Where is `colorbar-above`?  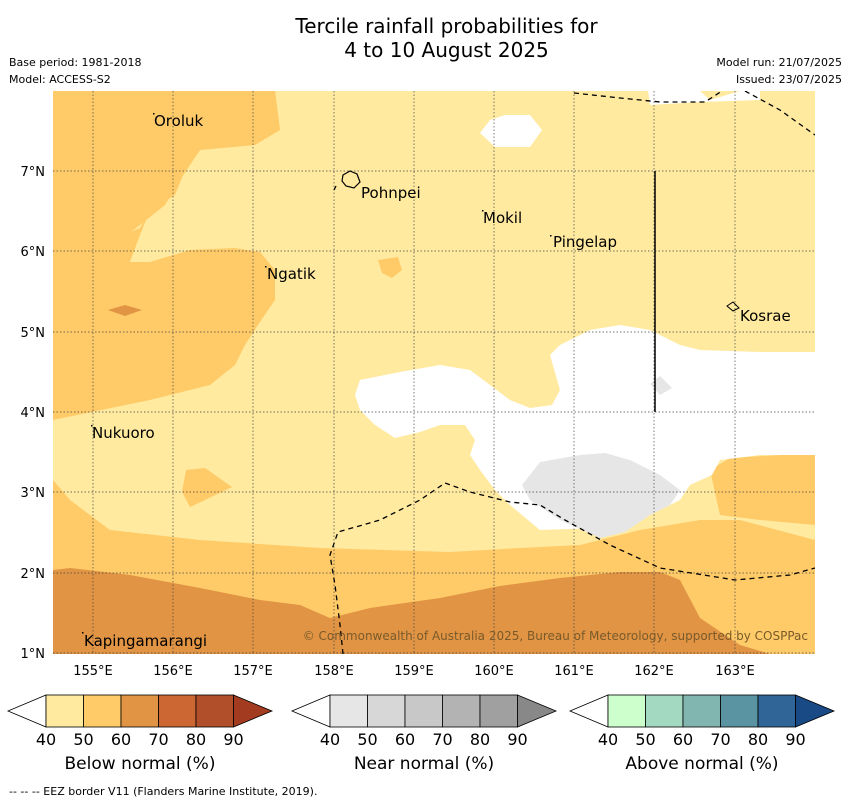
colorbar-above is located at coordinates (702, 711).